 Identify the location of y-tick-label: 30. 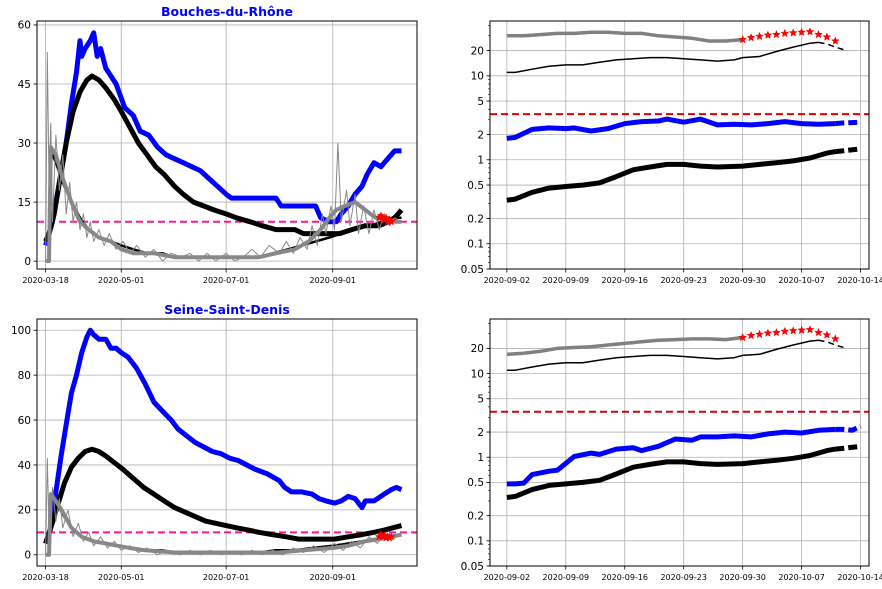
(24, 144).